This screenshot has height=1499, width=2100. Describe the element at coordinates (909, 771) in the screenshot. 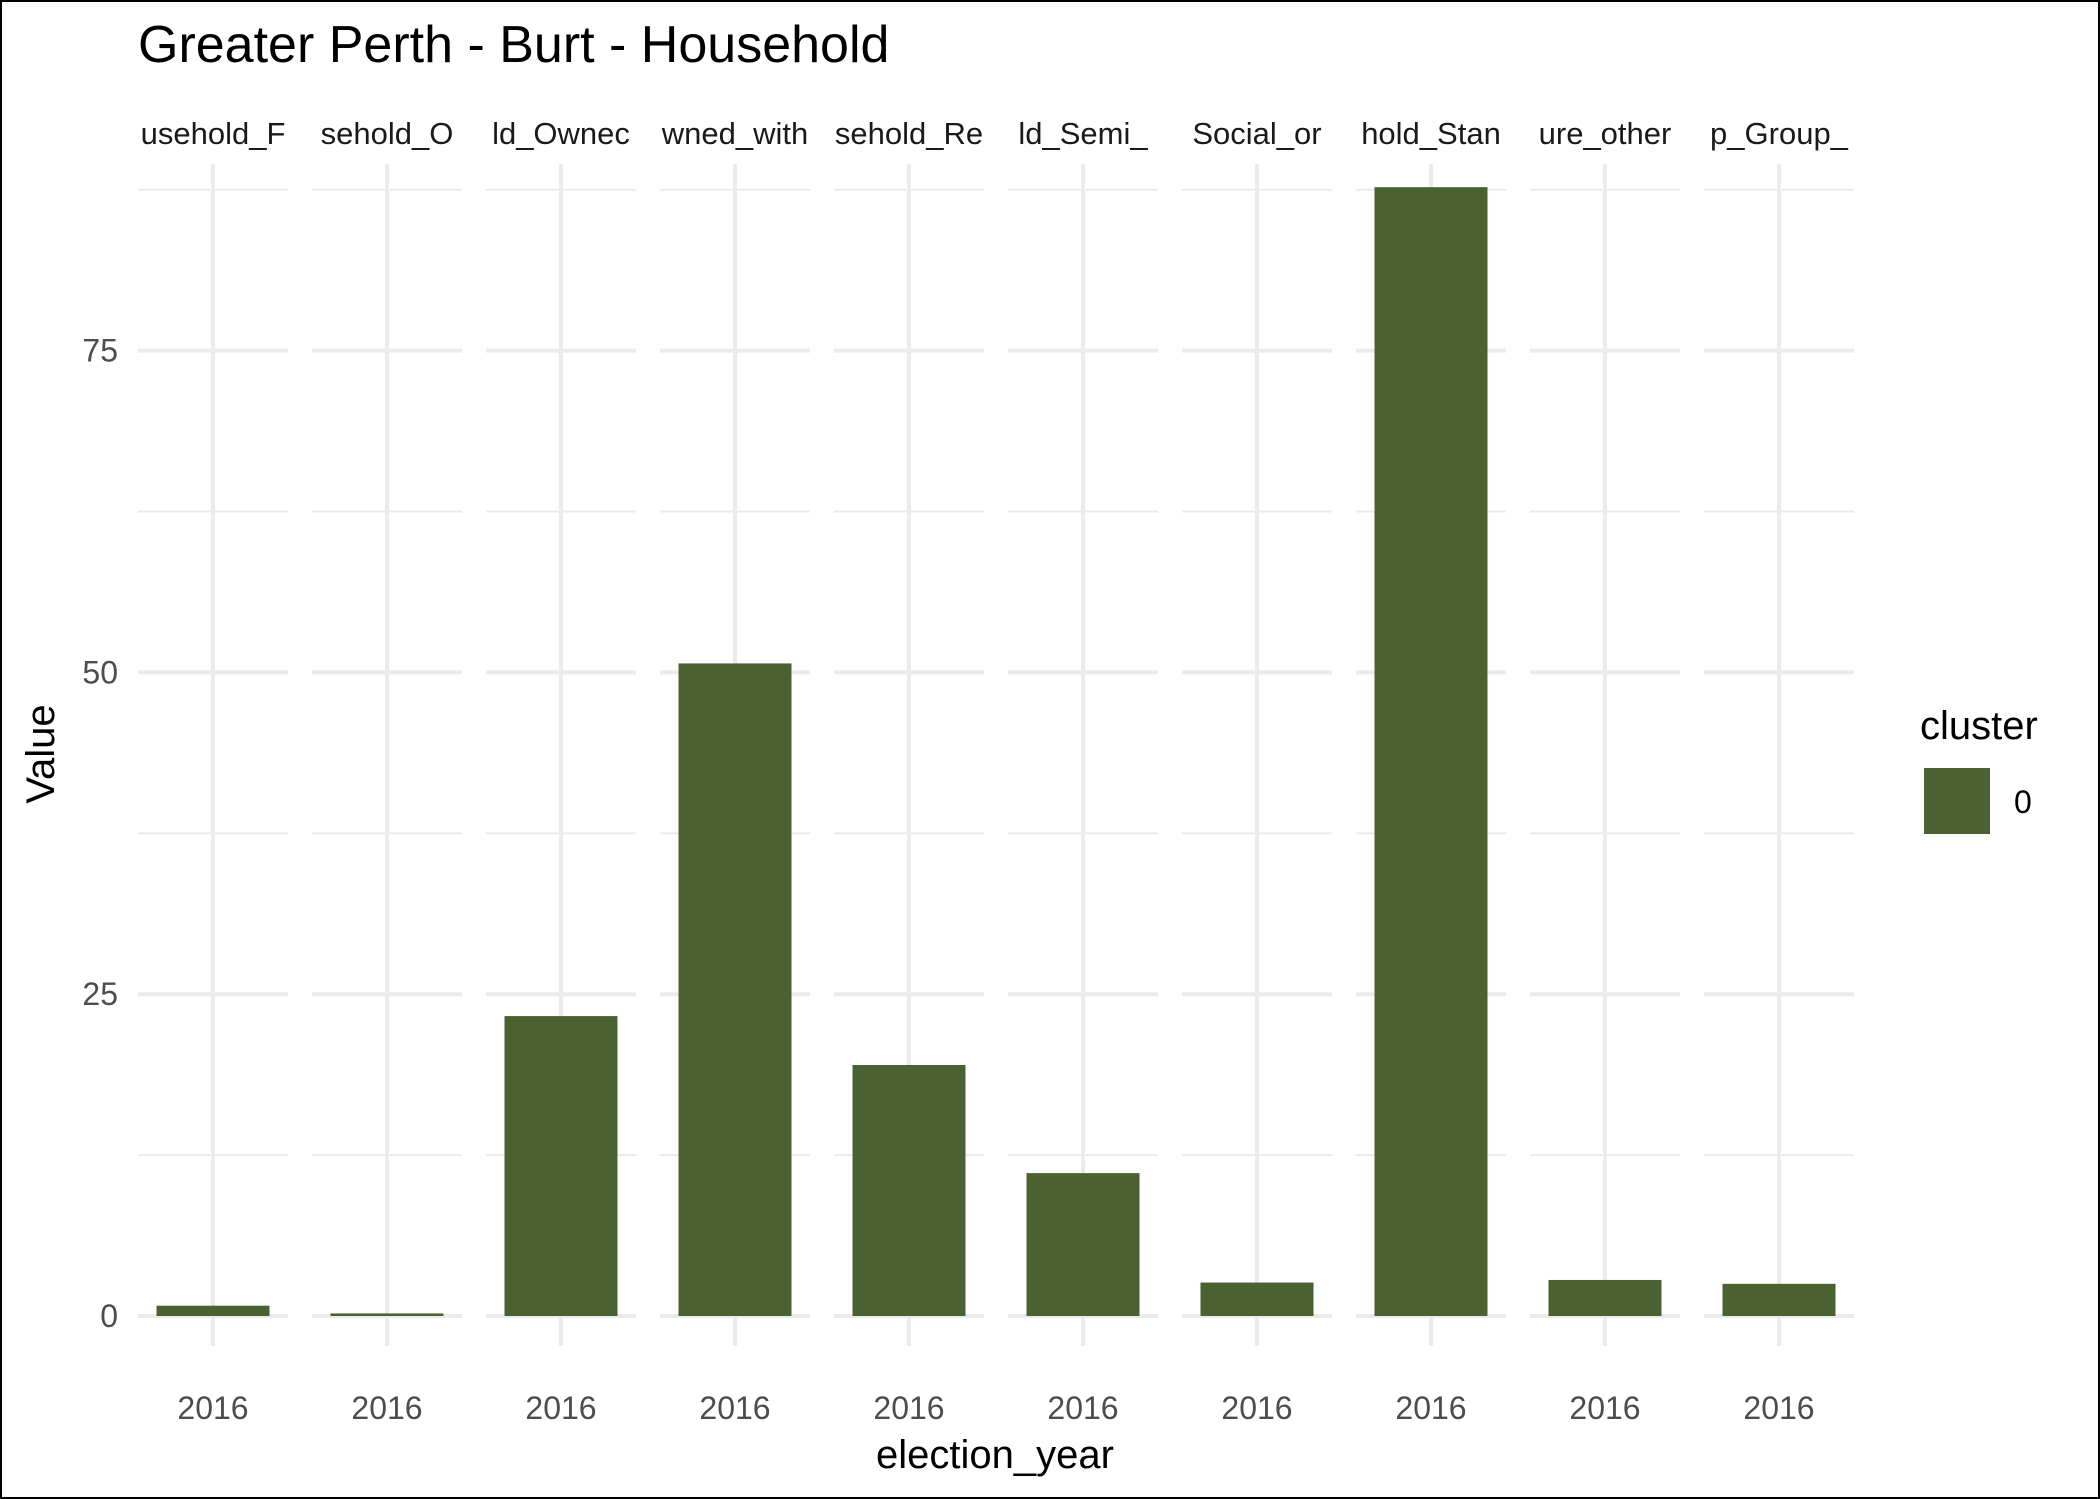

I see `facet-panel: sehold_Re 2016` at that location.